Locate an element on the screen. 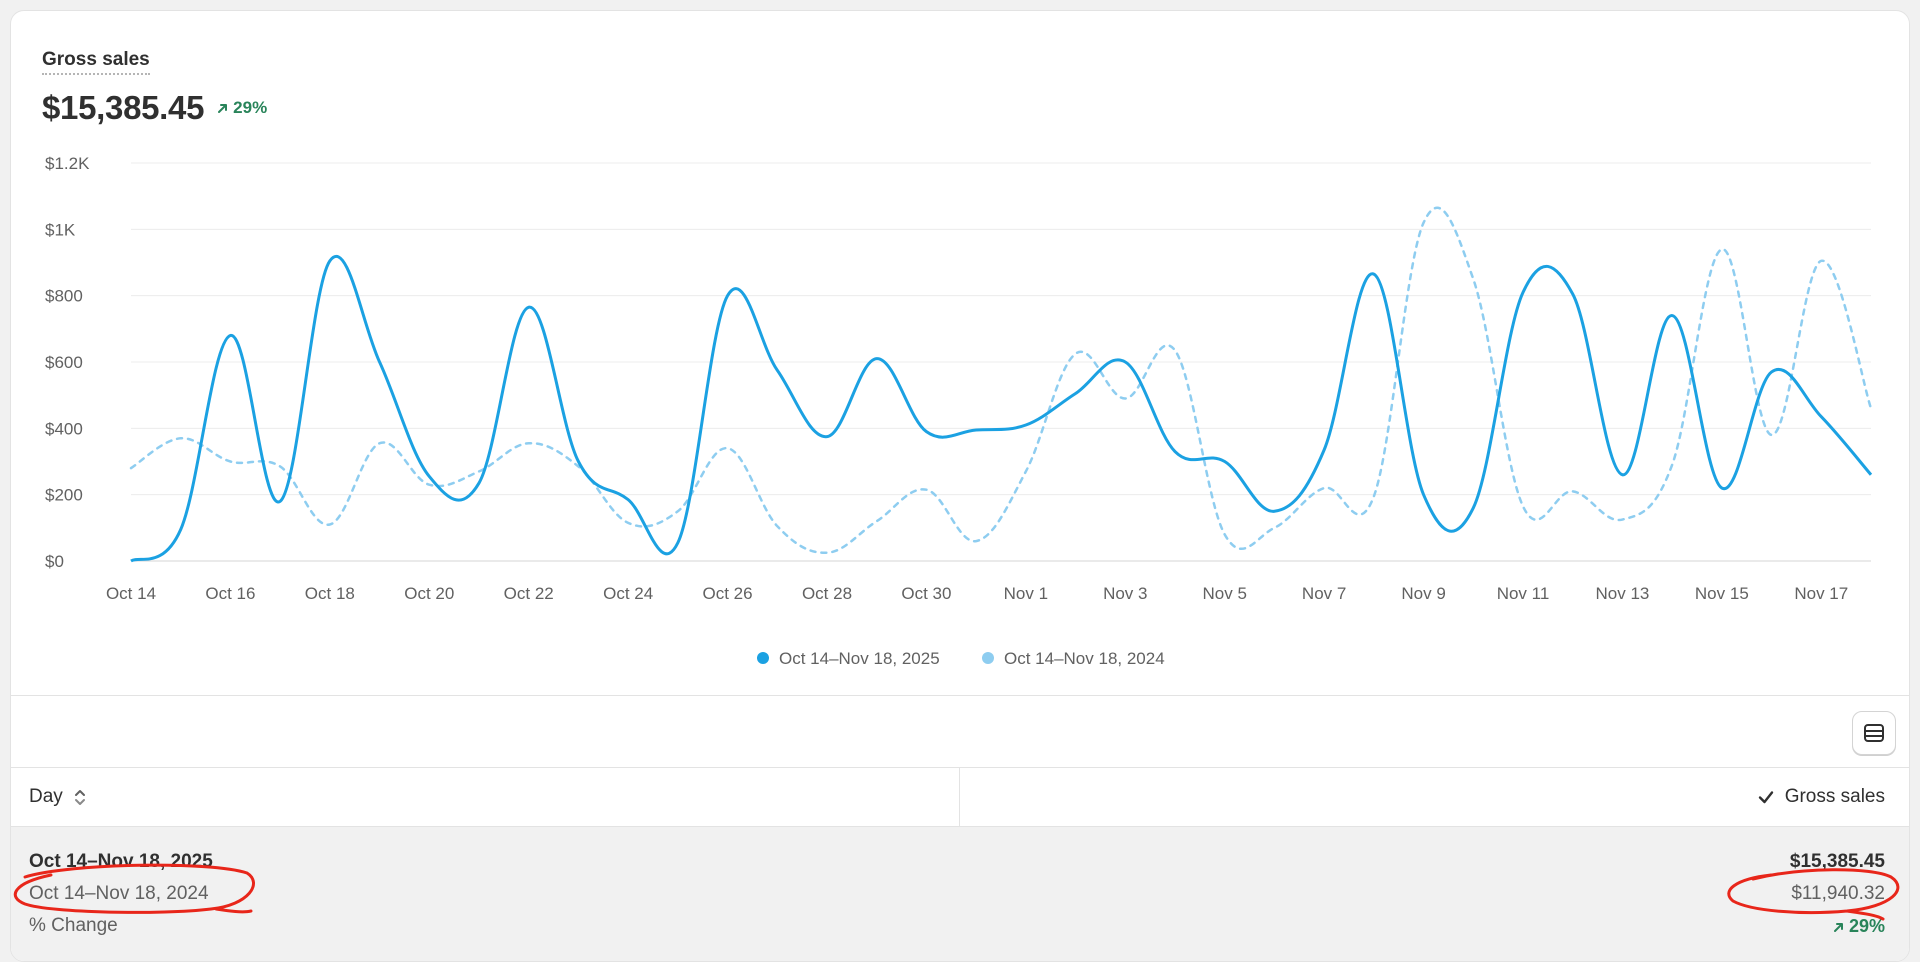 This screenshot has width=1920, height=962. metric-summary: $15,385.45 29% is located at coordinates (154, 108).